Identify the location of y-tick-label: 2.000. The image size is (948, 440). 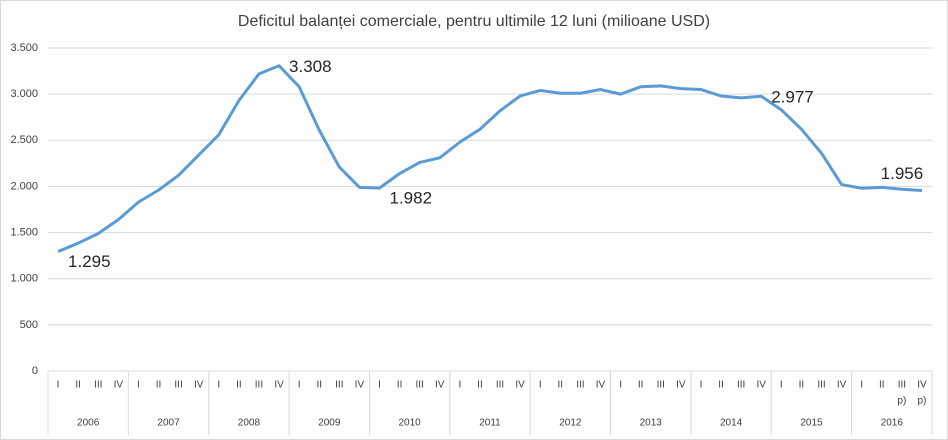
(24, 186).